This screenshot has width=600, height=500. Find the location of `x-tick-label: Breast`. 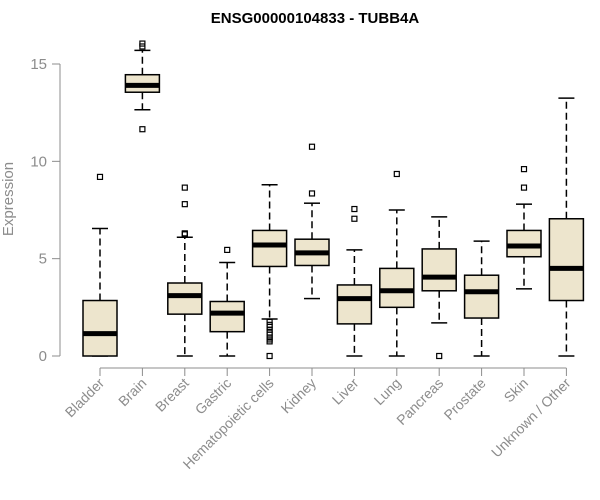

x-tick-label: Breast is located at coordinates (172, 395).